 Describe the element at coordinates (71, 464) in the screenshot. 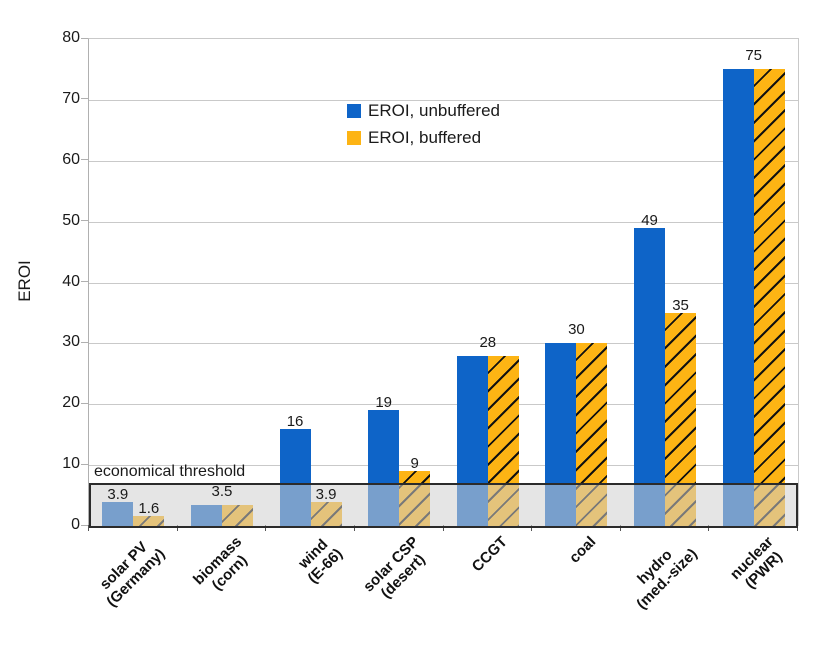

I see `y-tick-label-10: 10` at that location.